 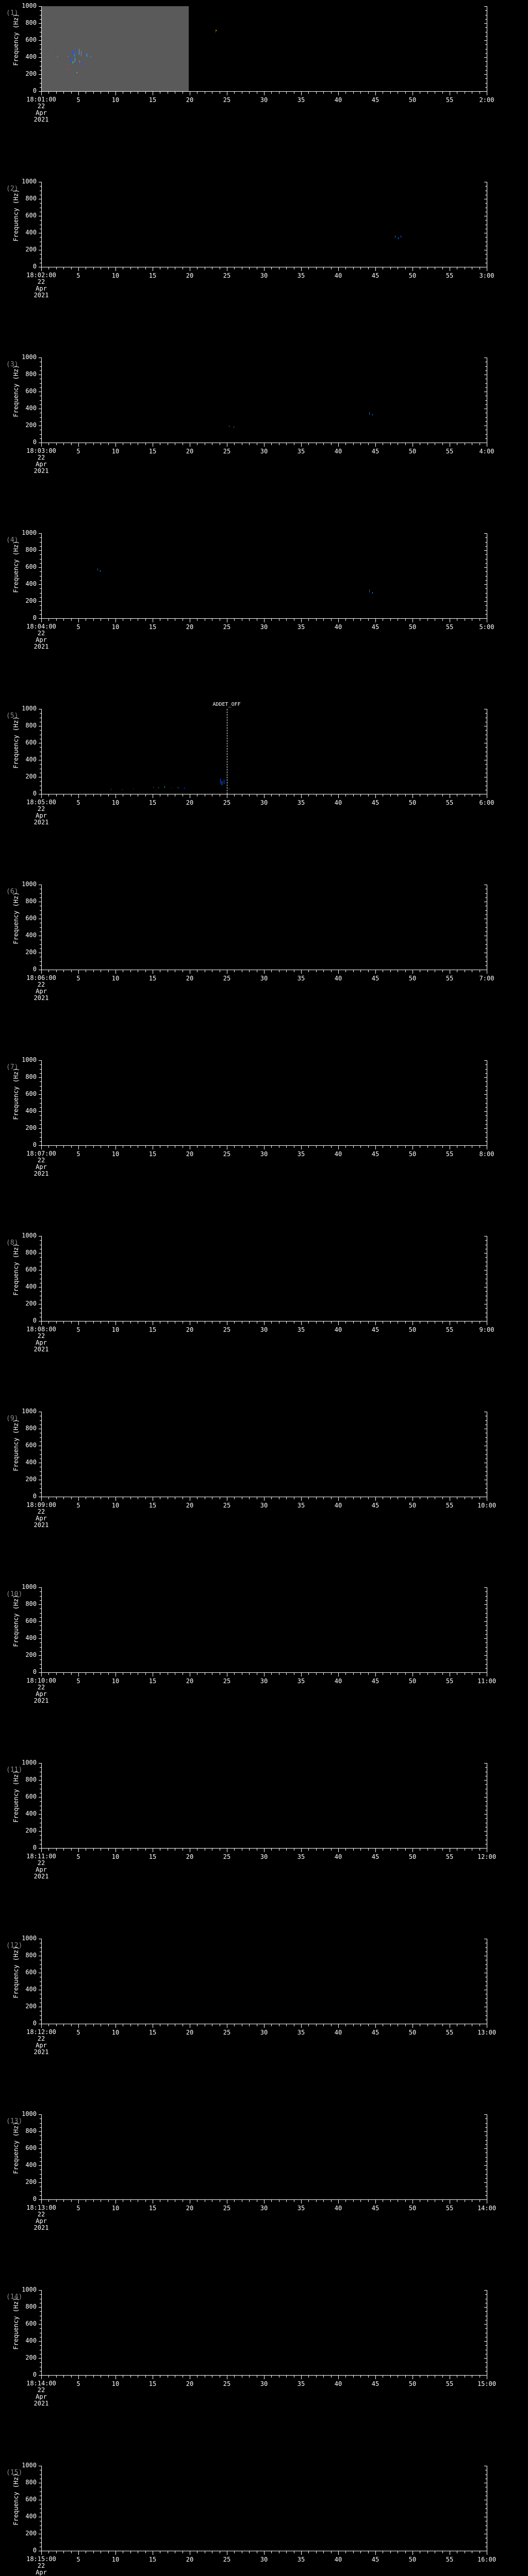 What do you see at coordinates (375, 979) in the screenshot?
I see `x-tick-label: 45` at bounding box center [375, 979].